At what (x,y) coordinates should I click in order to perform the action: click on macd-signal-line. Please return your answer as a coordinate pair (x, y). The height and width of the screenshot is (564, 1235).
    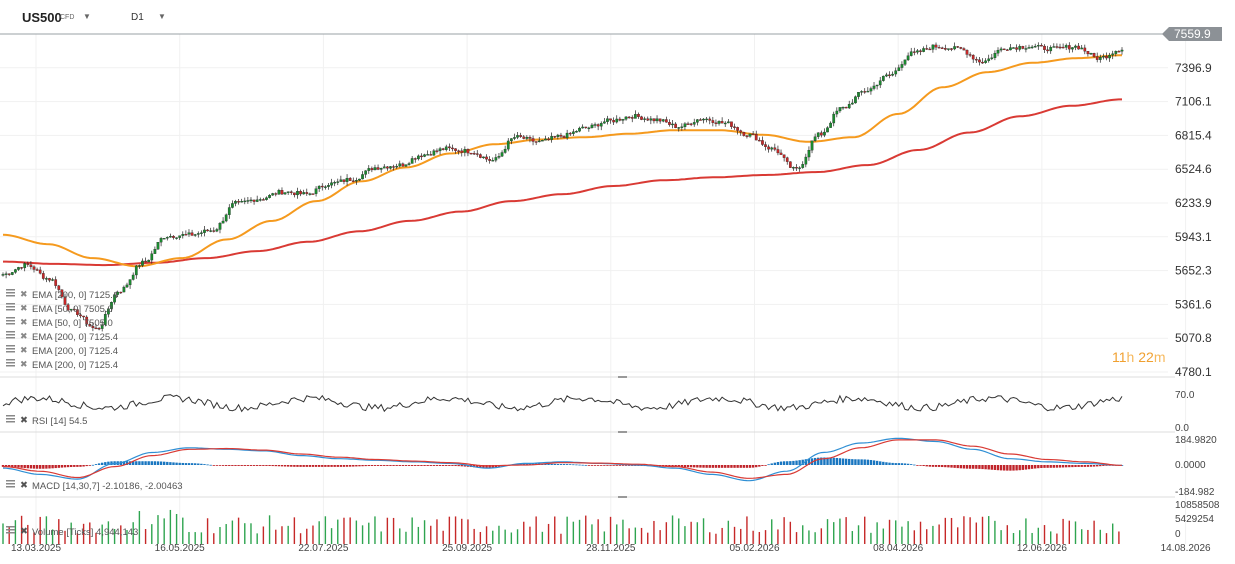
    Looking at the image, I should click on (562, 459).